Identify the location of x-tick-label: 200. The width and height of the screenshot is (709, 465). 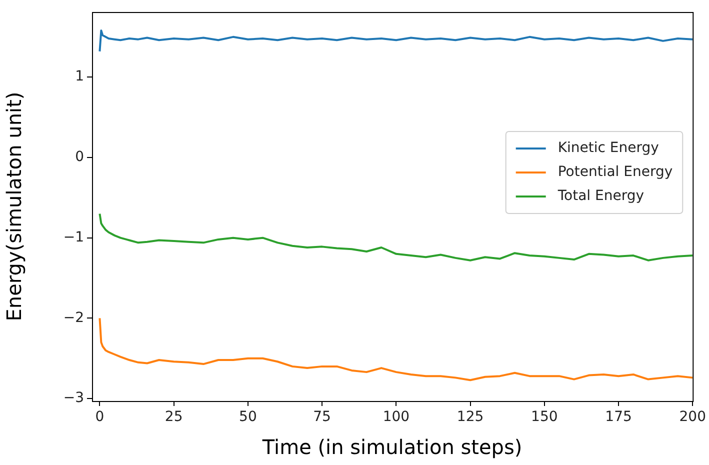
(692, 417).